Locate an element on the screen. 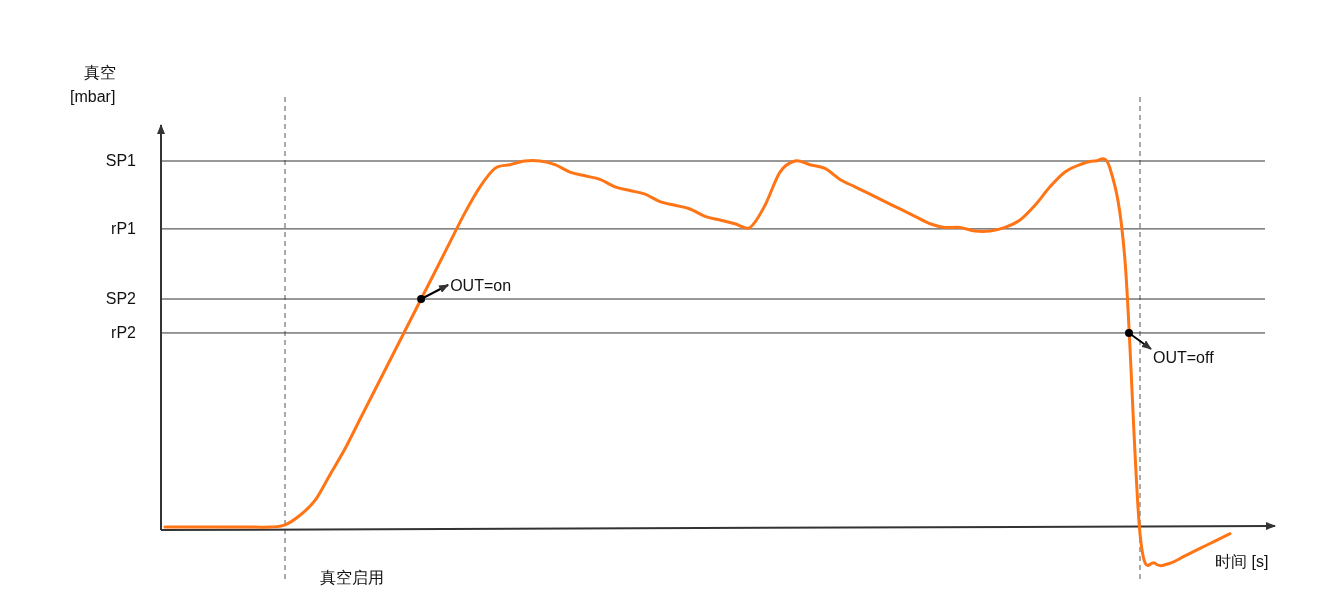 The width and height of the screenshot is (1322, 613). annotation: OUT=off is located at coordinates (1183, 357).